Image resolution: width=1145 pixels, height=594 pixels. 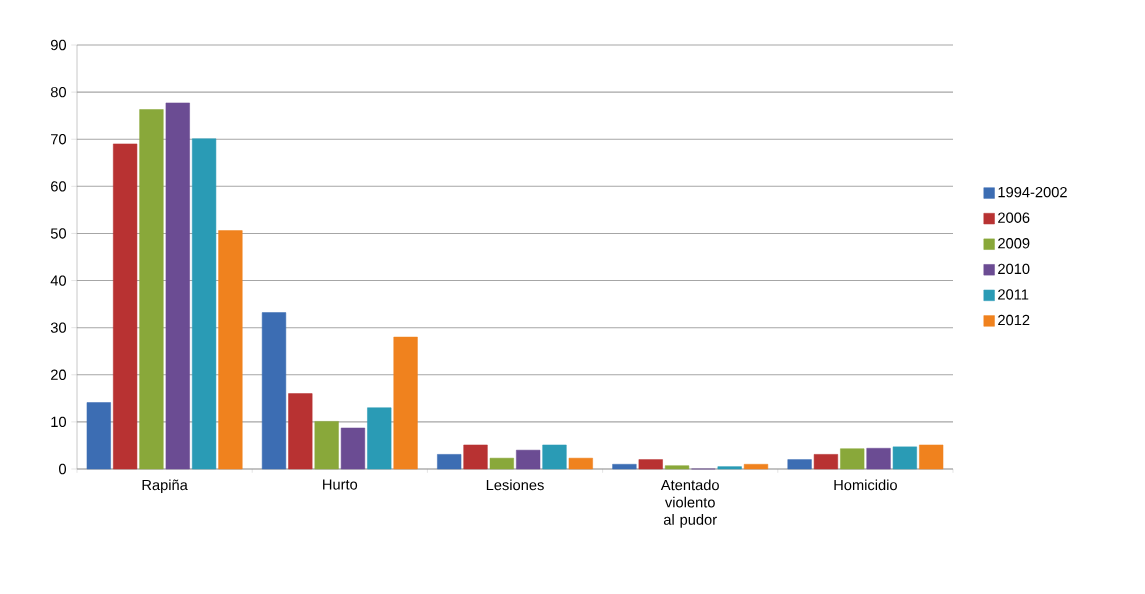 What do you see at coordinates (865, 485) in the screenshot?
I see `x-tick-label: Homicidio` at bounding box center [865, 485].